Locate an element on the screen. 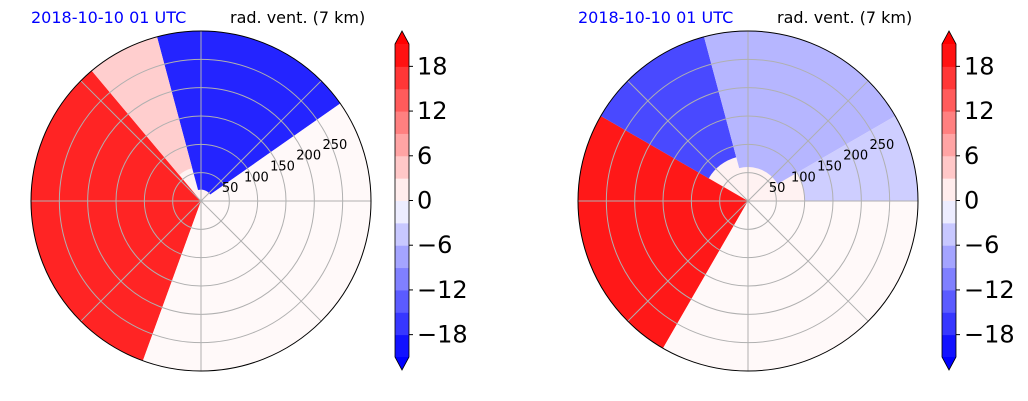  data-region-north-weak-negative is located at coordinates (800, 107).